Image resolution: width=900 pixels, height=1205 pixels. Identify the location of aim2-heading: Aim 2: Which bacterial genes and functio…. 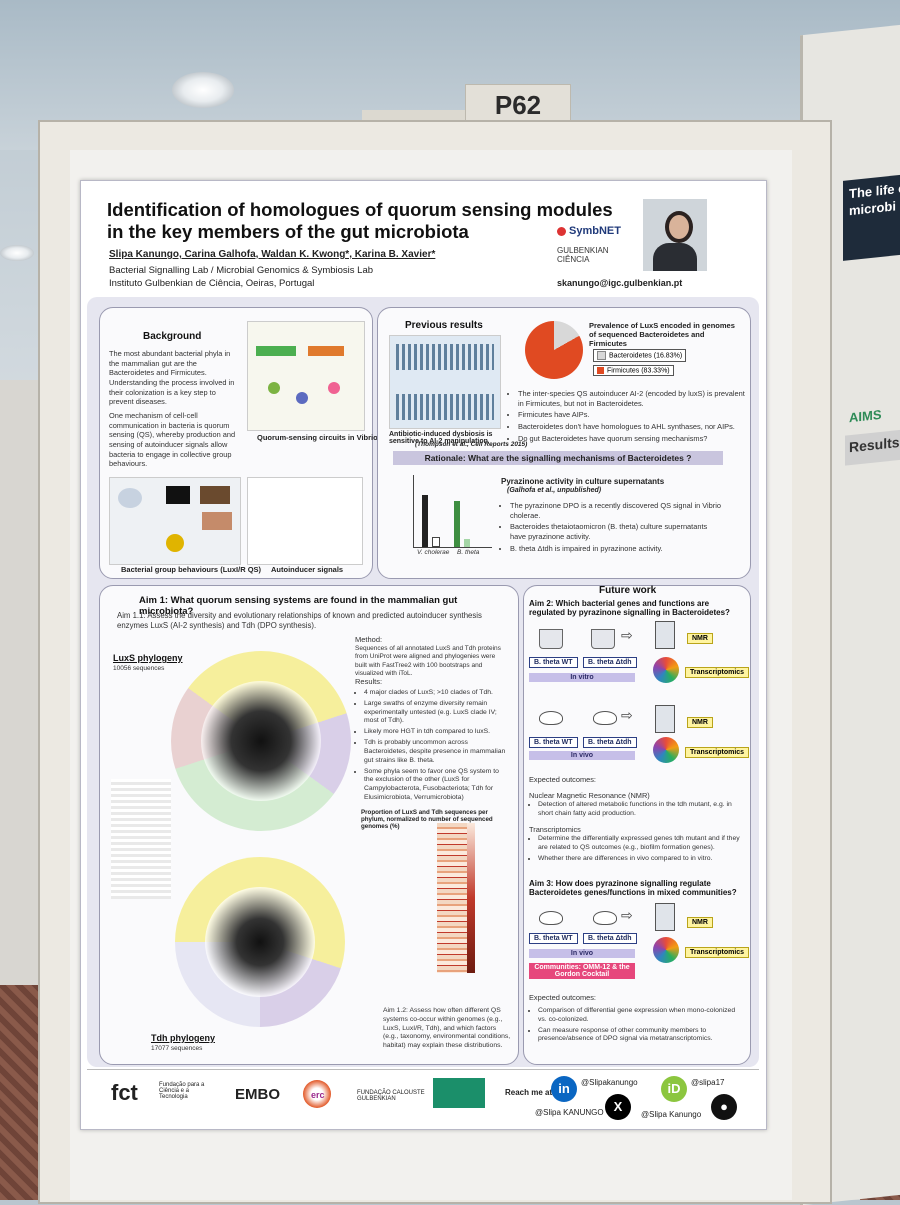
(629, 608).